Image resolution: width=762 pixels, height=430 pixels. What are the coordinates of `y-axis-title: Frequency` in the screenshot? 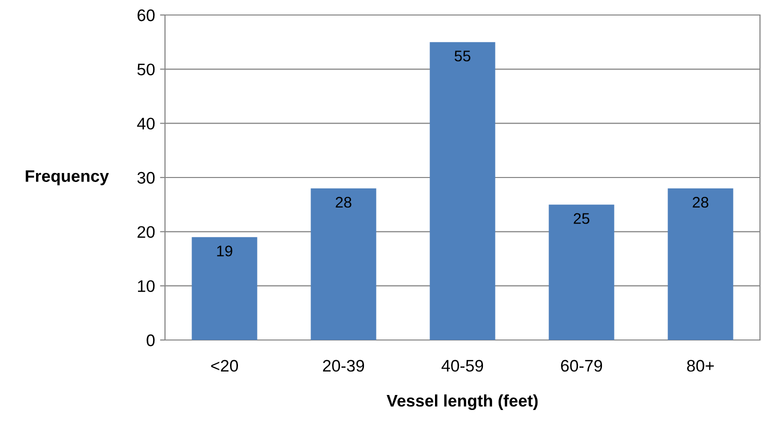 It's located at (67, 178).